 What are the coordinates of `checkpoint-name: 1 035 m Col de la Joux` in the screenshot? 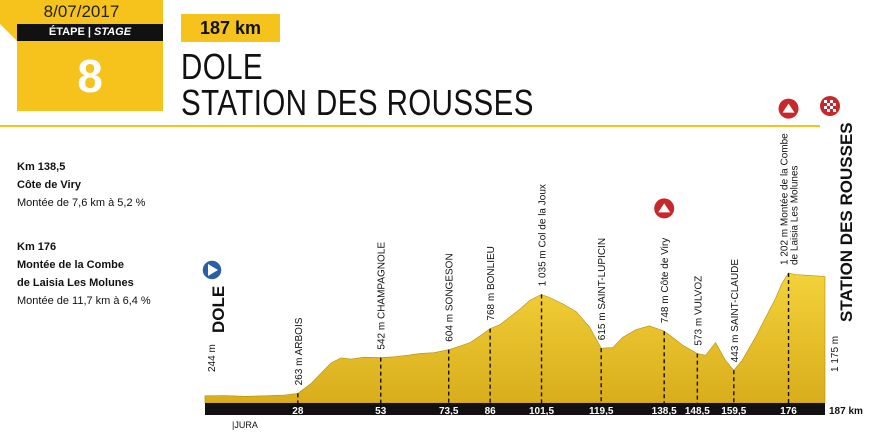 It's located at (543, 235).